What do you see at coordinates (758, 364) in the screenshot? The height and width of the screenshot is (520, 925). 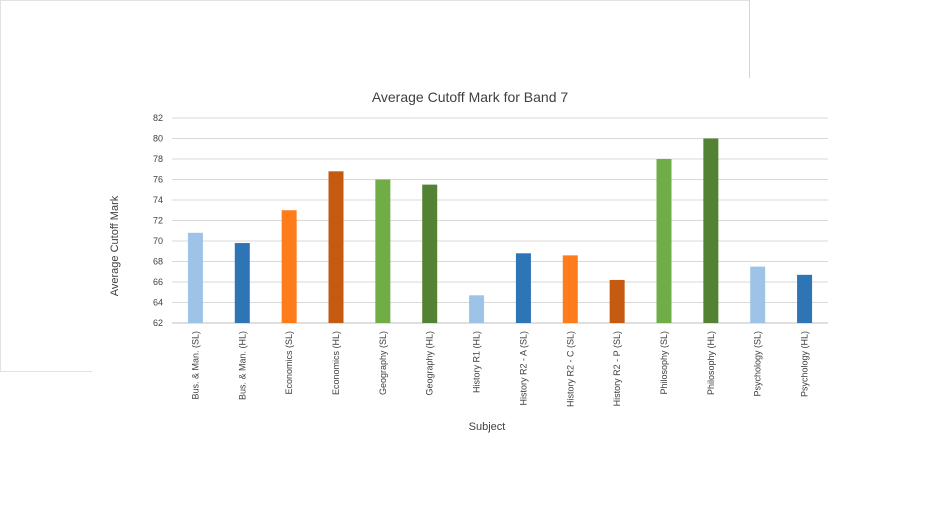 I see `x-tick-label: Psychology (SL)` at bounding box center [758, 364].